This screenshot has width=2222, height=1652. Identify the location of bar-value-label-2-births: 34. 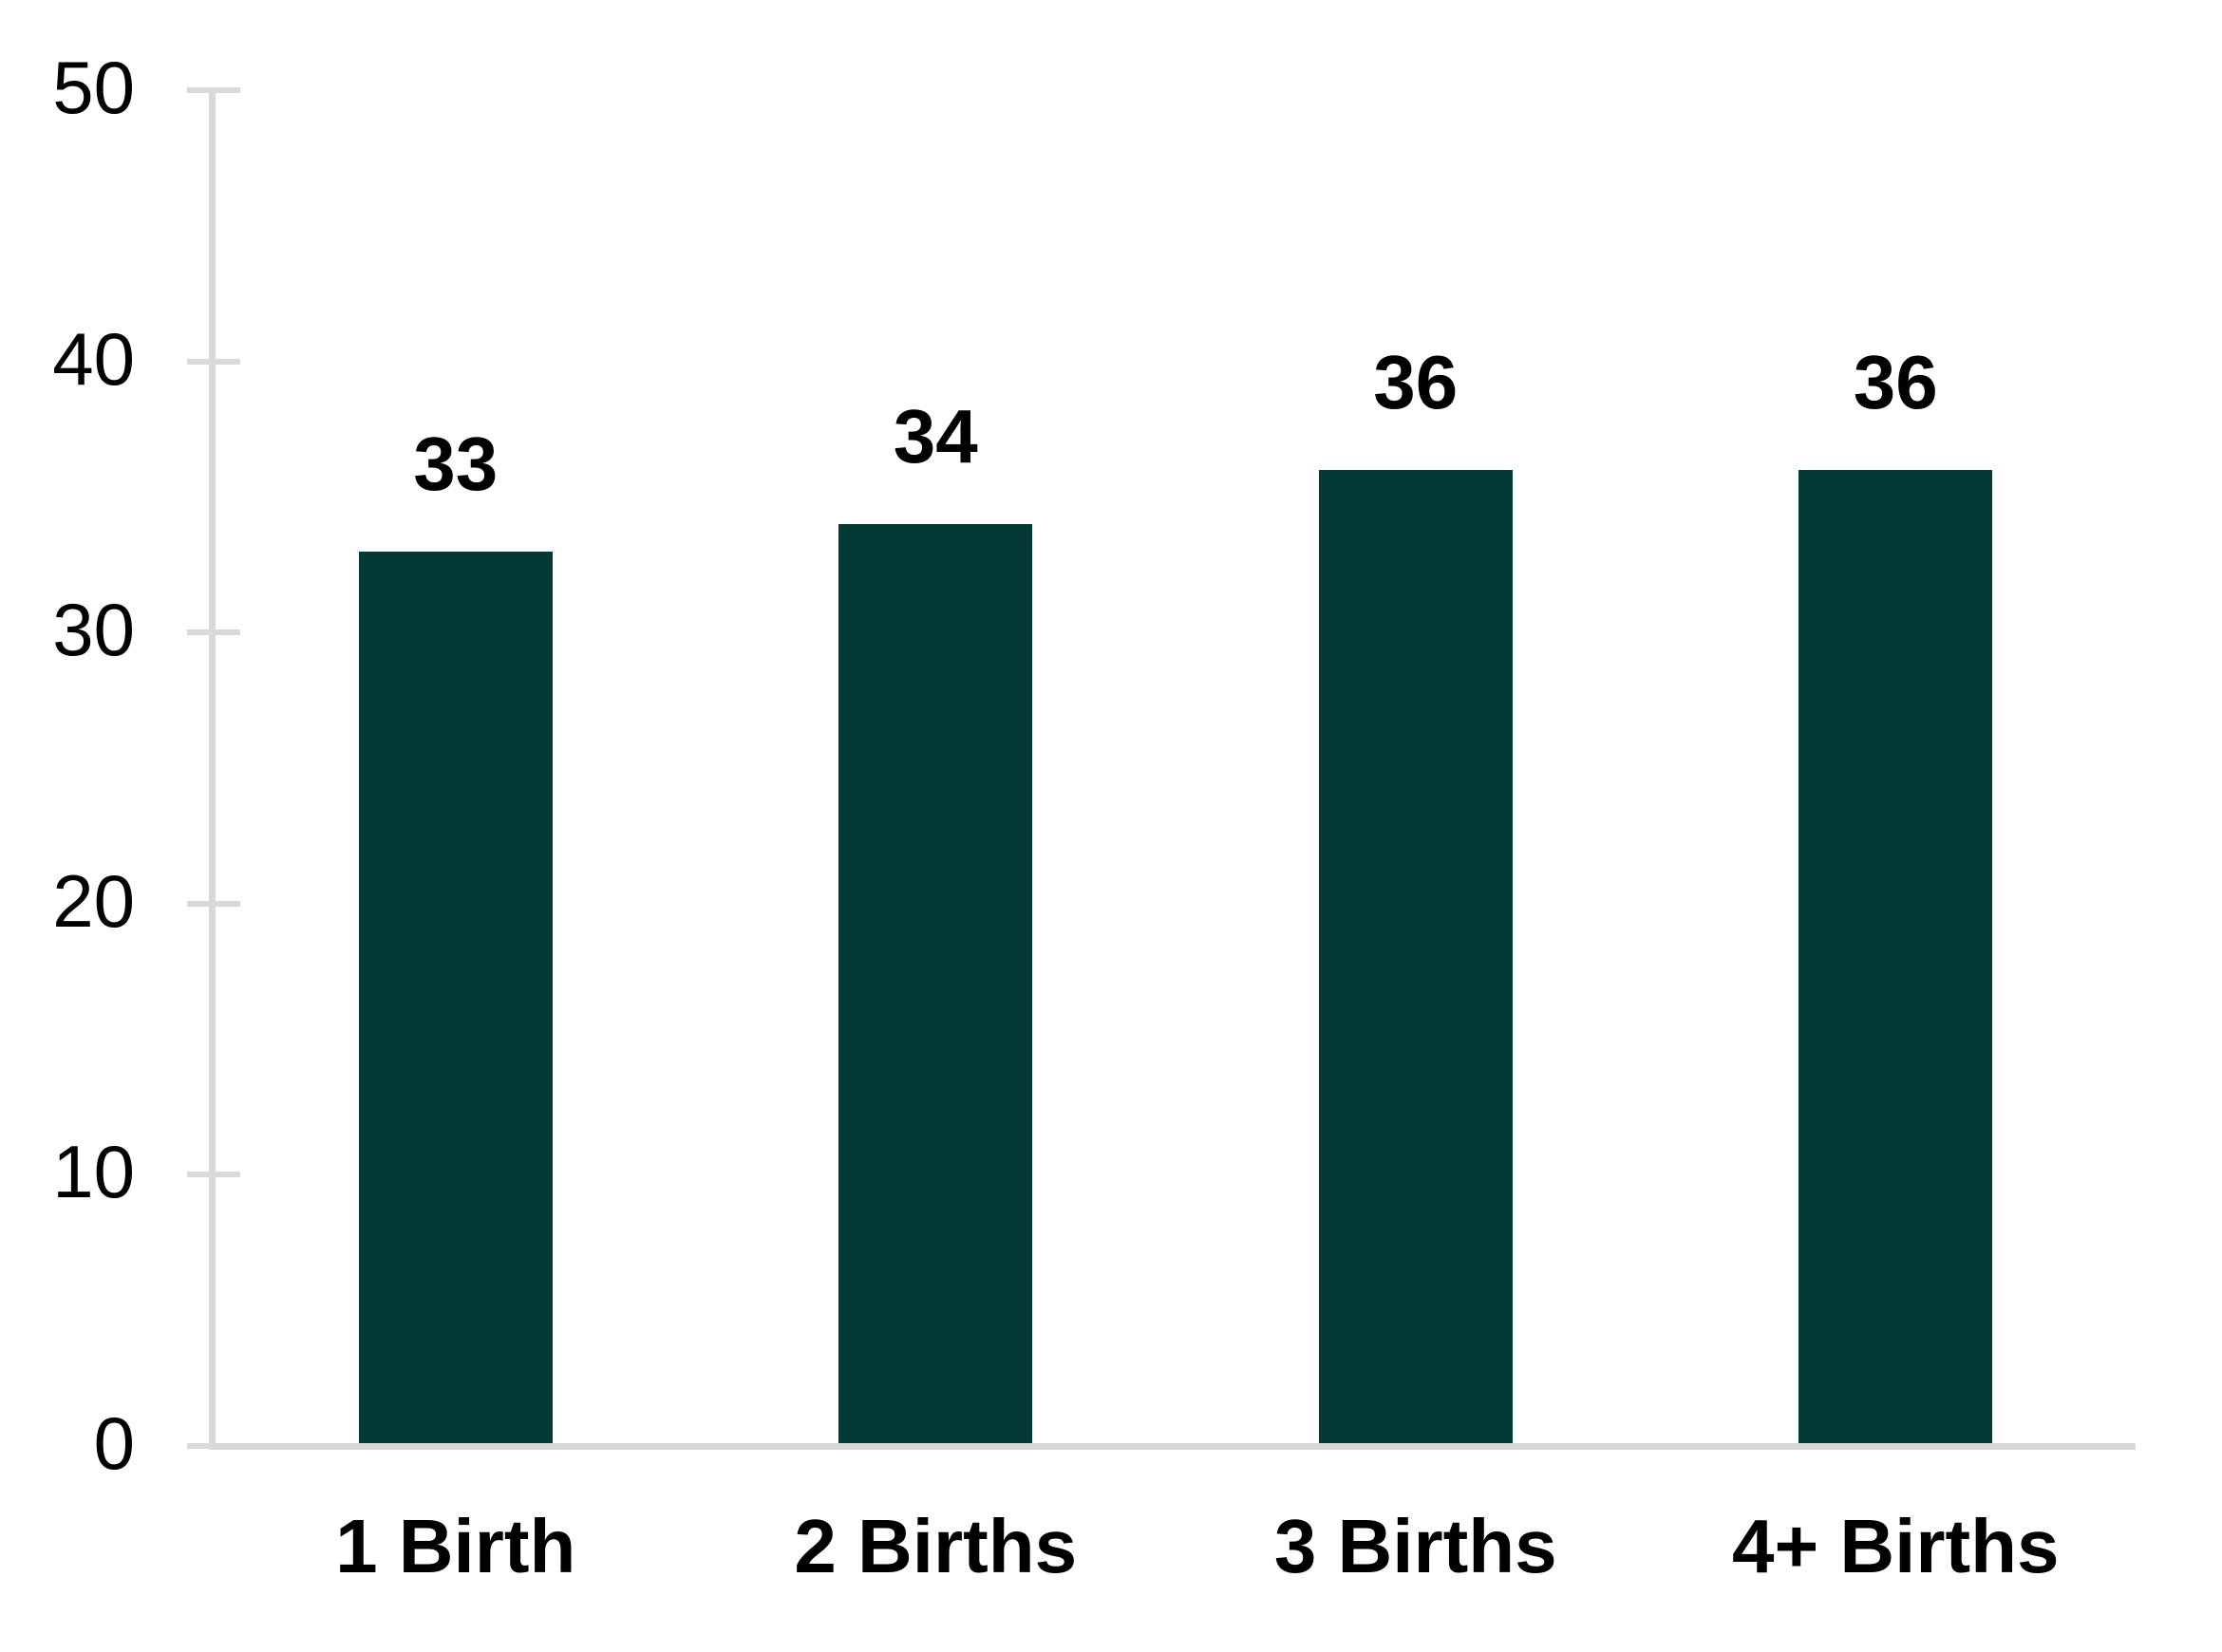
(935, 436).